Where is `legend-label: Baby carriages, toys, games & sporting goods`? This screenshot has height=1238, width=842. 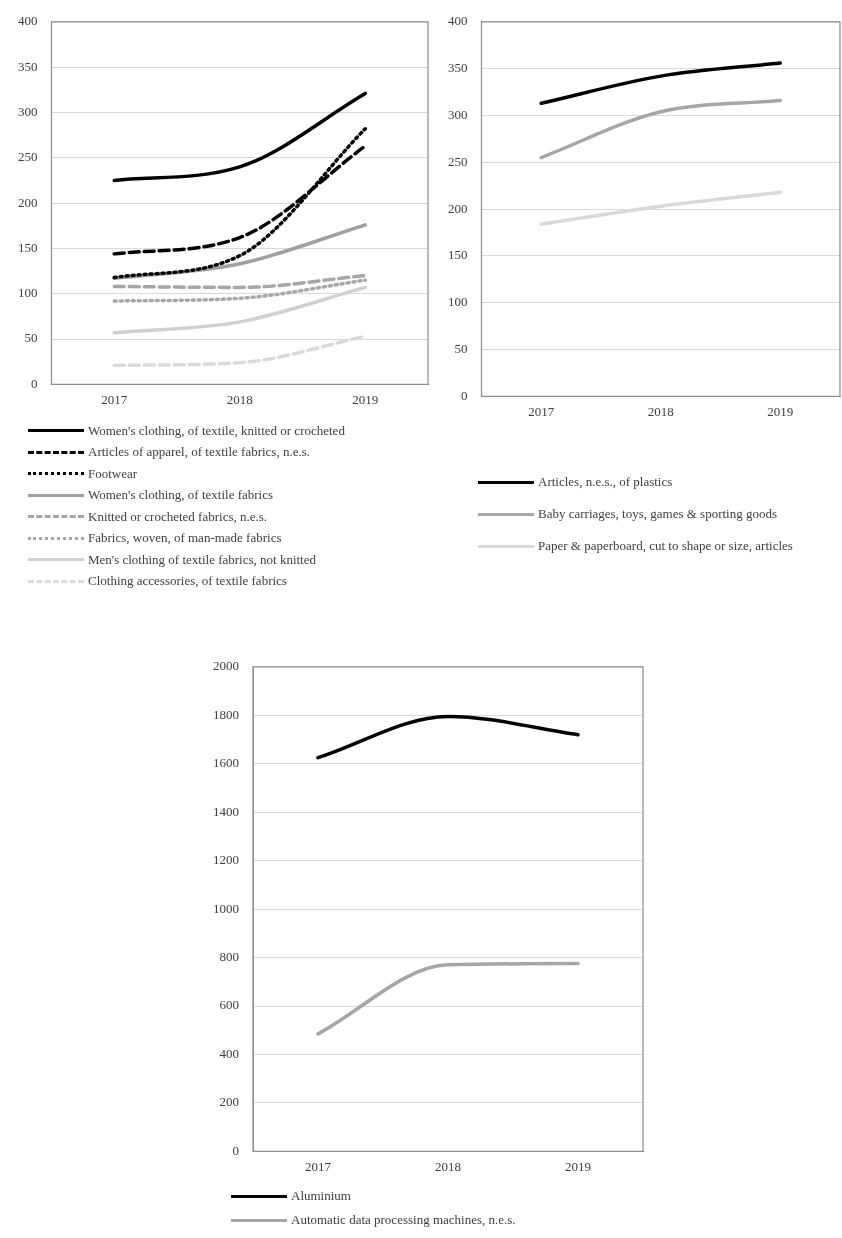
legend-label: Baby carriages, toys, games & sporting goods is located at coordinates (658, 514).